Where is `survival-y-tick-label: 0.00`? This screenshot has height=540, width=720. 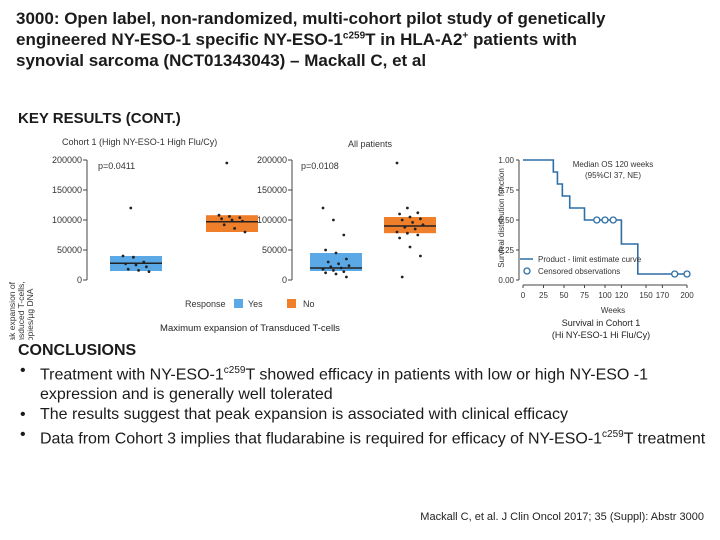
survival-y-tick-label: 0.00 is located at coordinates (506, 280).